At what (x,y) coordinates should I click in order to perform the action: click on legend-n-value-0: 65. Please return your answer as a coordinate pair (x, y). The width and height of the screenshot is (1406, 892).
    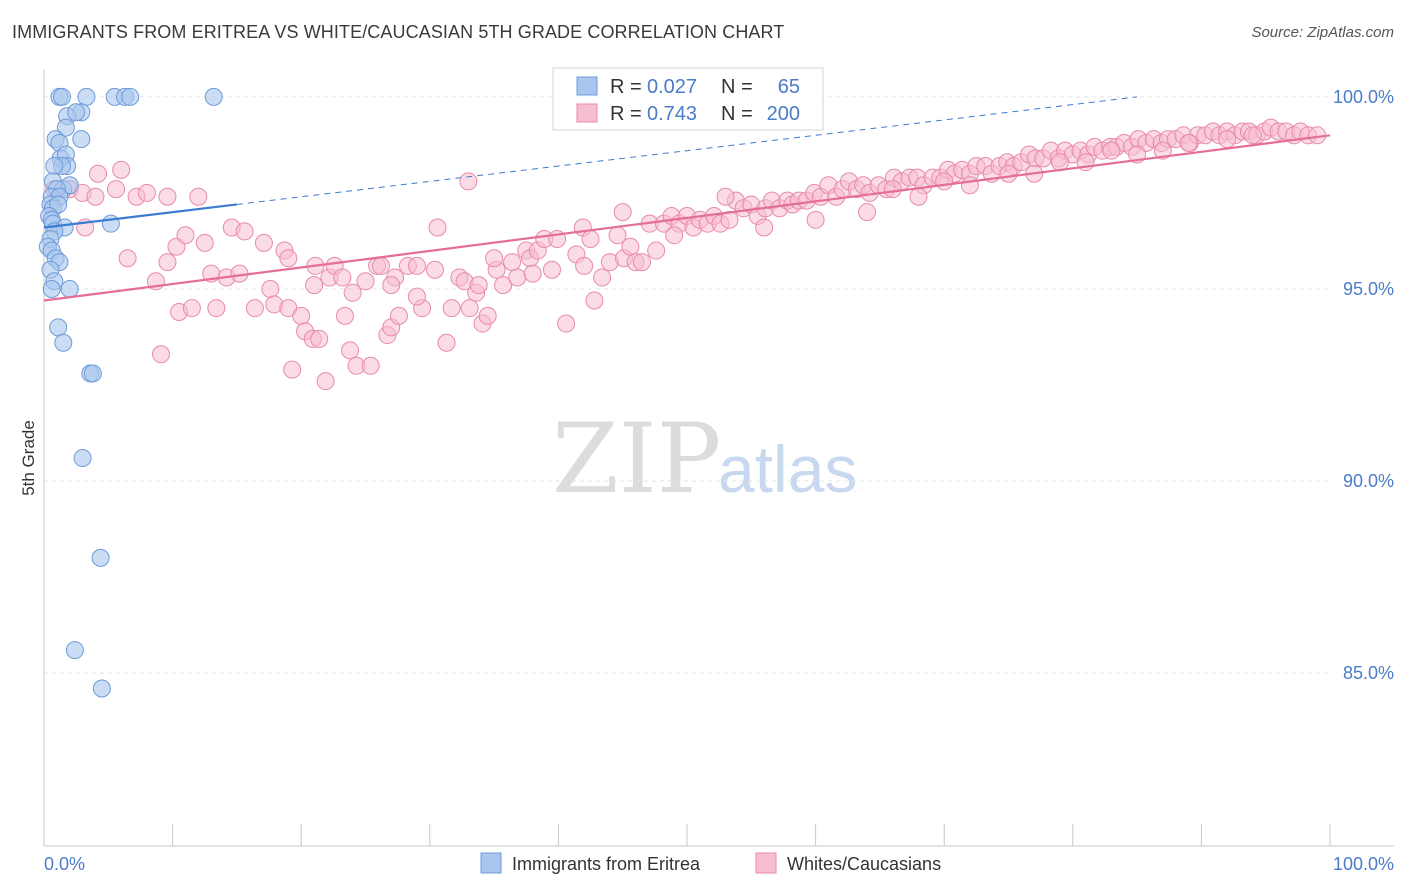
    Looking at the image, I should click on (789, 87).